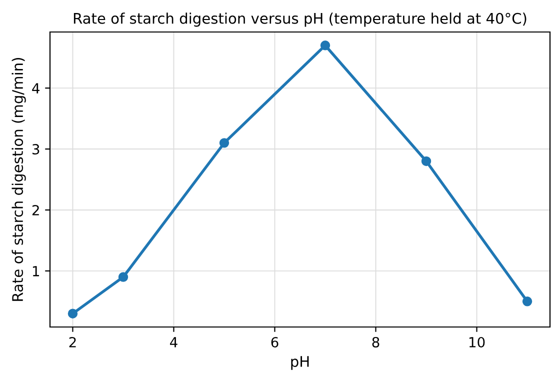  Describe the element at coordinates (174, 342) in the screenshot. I see `x-tick-label: 4` at that location.